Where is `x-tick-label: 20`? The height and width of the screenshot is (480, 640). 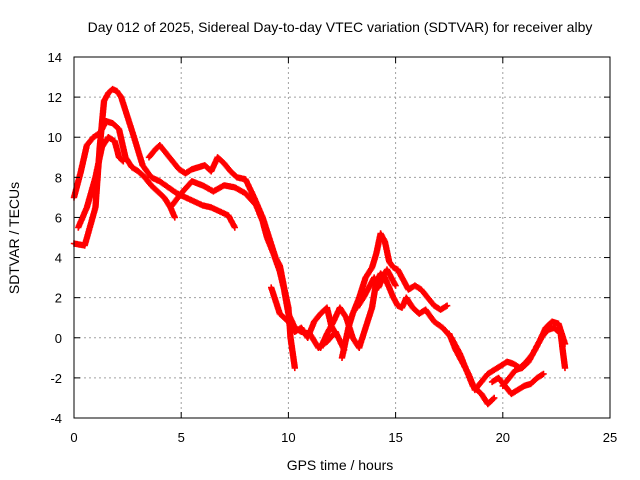
x-tick-label: 20 is located at coordinates (503, 437).